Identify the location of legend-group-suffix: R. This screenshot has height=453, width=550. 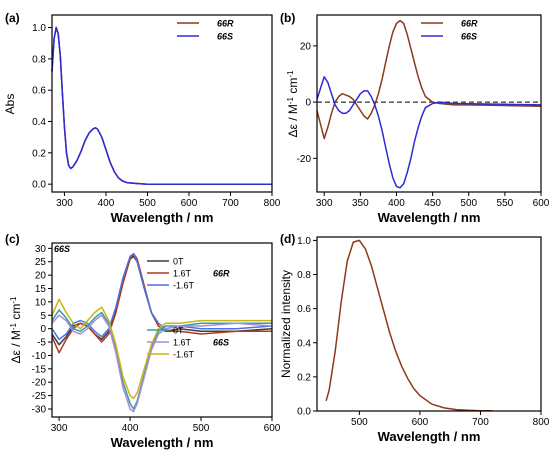
(226, 274).